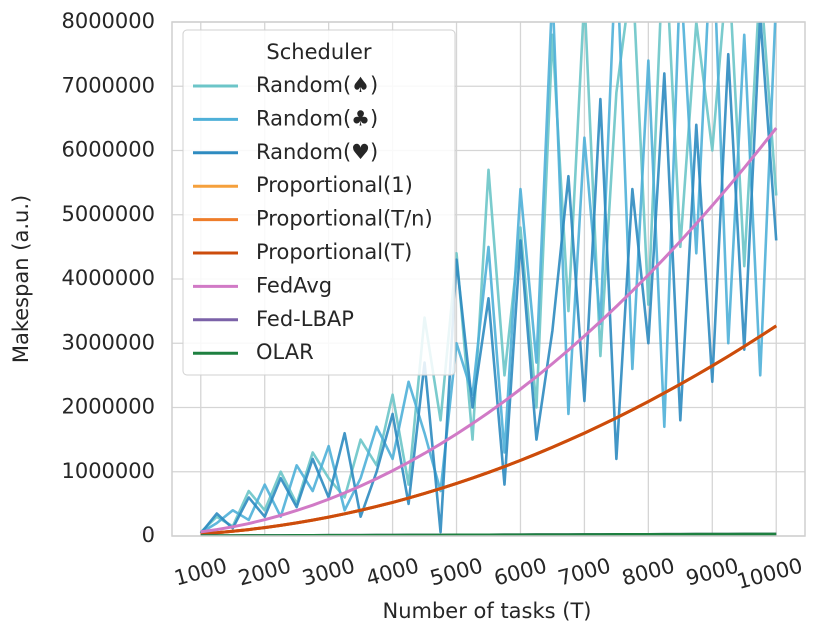 This screenshot has width=830, height=642. I want to click on legend-label: FedAvg, so click(294, 285).